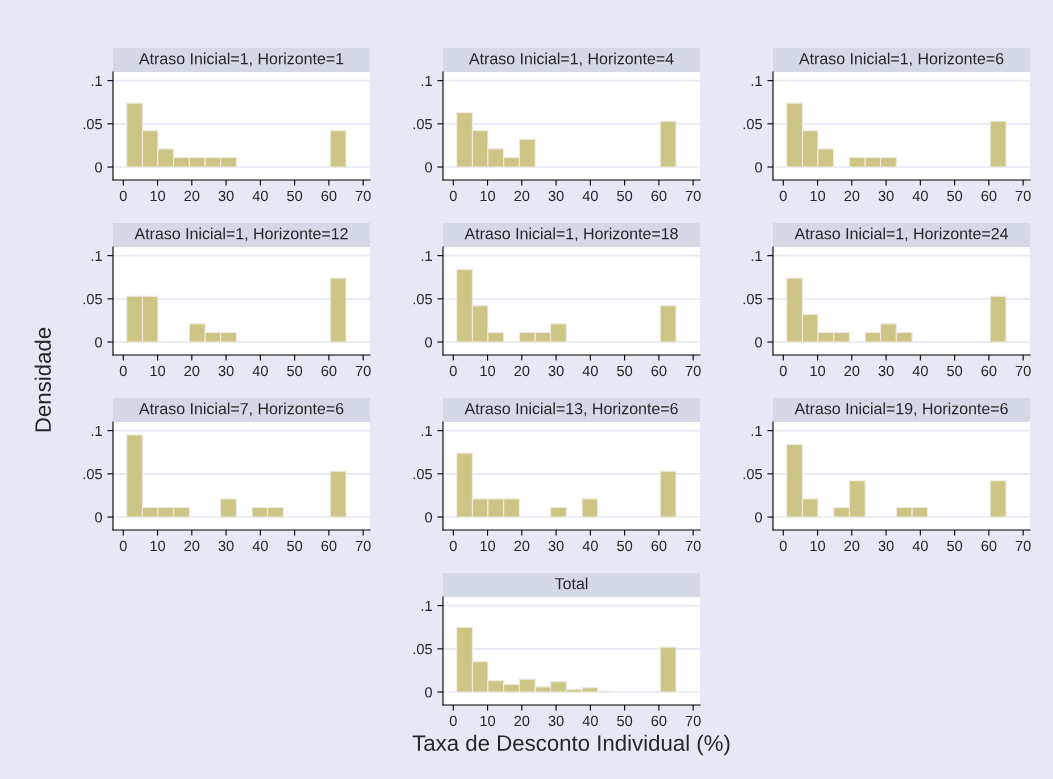 The image size is (1053, 779). What do you see at coordinates (901, 59) in the screenshot?
I see `chart-title: Atraso Inicial=1, Horizonte=6` at bounding box center [901, 59].